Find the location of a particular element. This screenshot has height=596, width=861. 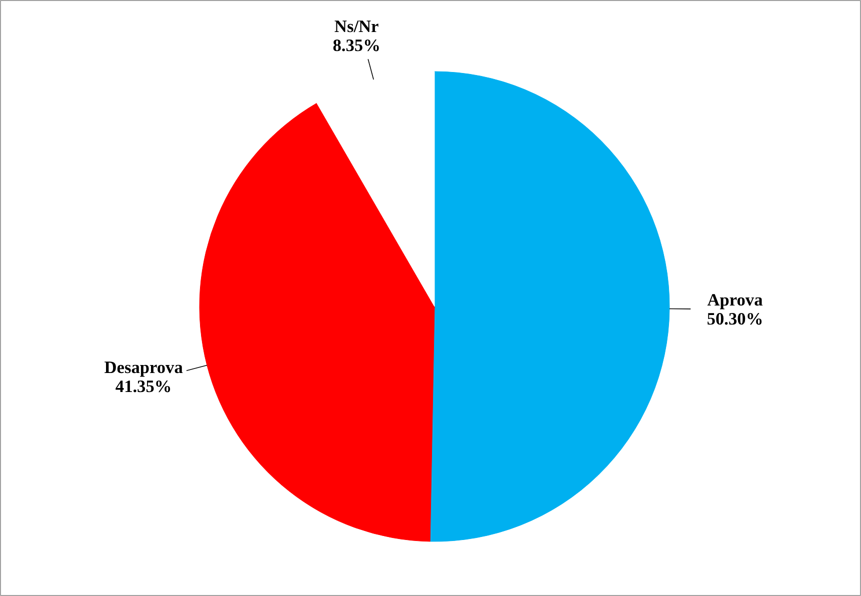

slice-label: Desaprova is located at coordinates (144, 368).